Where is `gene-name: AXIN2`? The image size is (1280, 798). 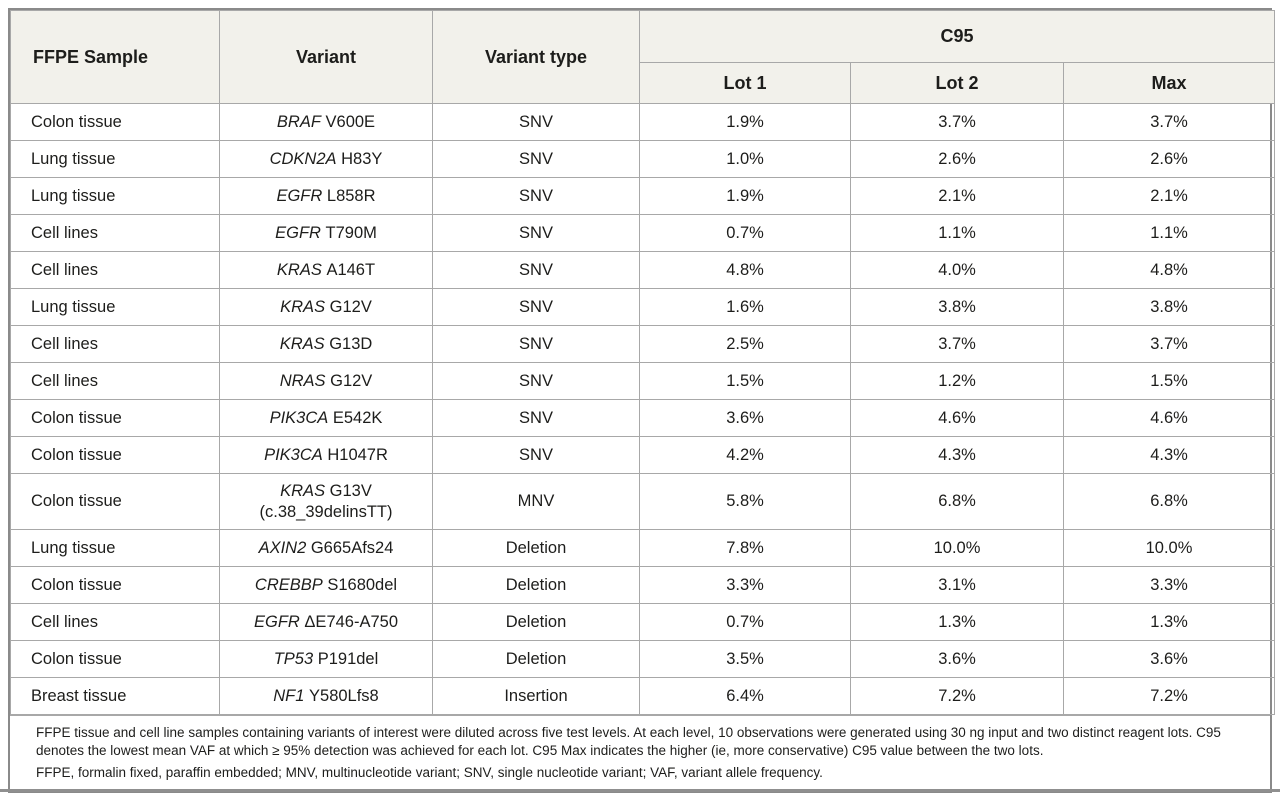 gene-name: AXIN2 is located at coordinates (282, 547).